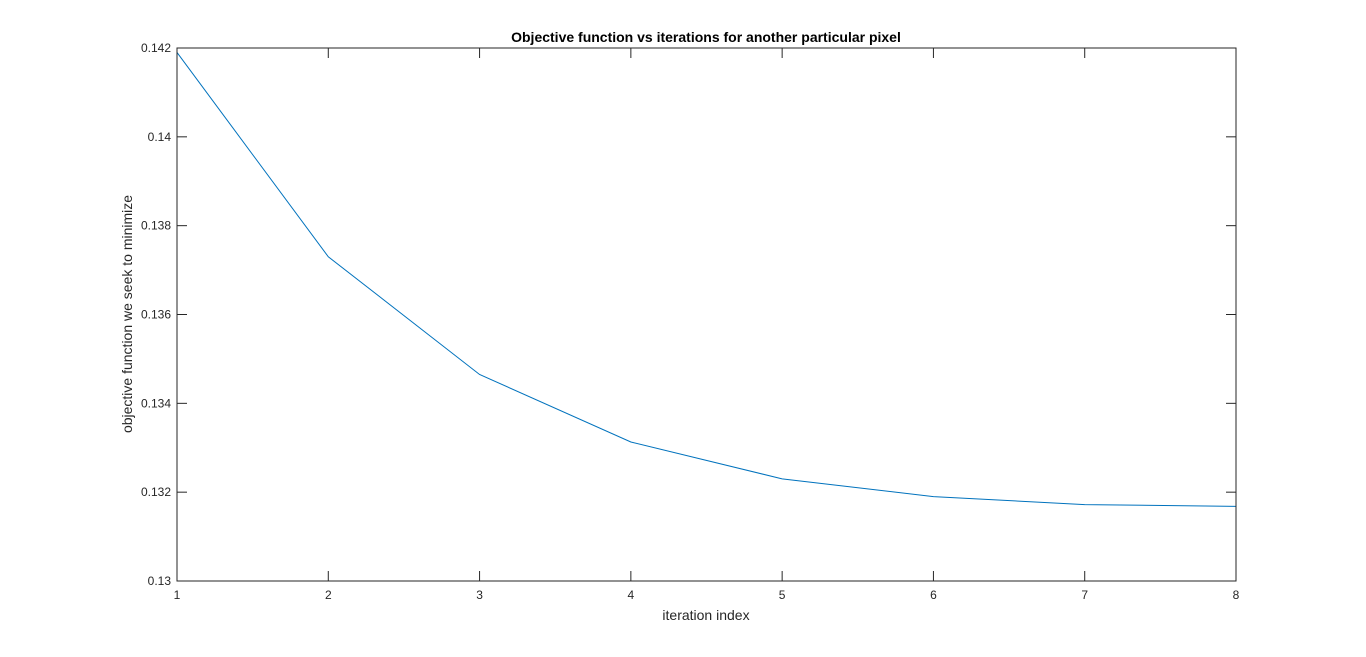 The image size is (1366, 657). I want to click on x-tick-label: 5, so click(782, 595).